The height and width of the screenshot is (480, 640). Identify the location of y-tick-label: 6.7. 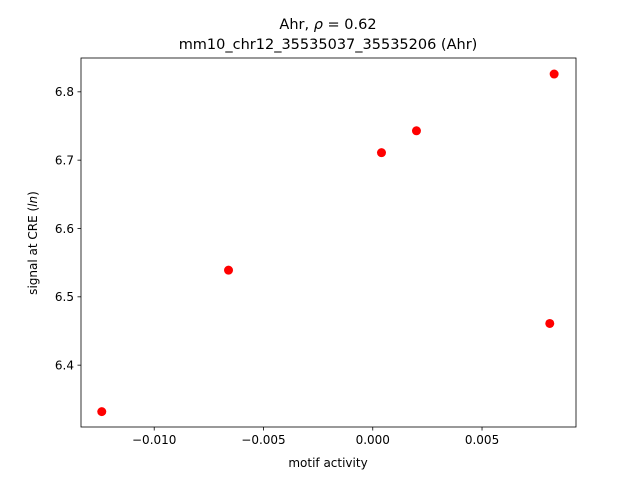
(64, 160).